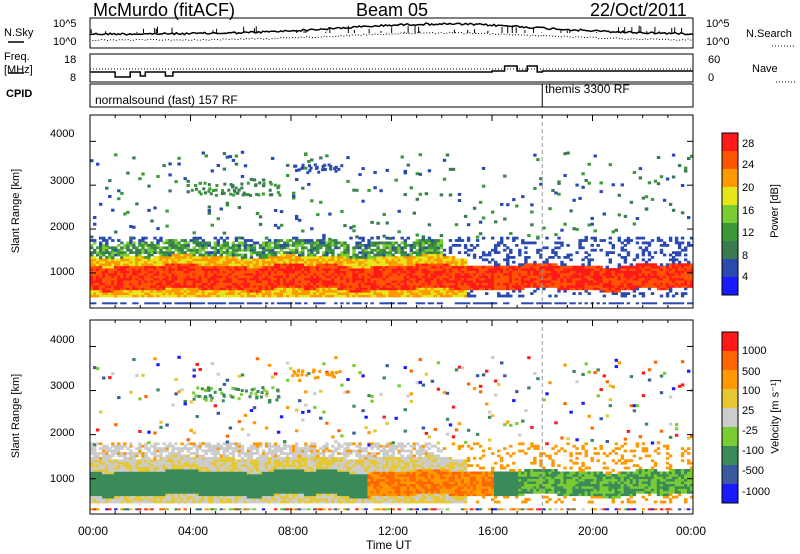 This screenshot has width=800, height=554. What do you see at coordinates (62, 272) in the screenshot?
I see `power-ytick-1000: 1000` at bounding box center [62, 272].